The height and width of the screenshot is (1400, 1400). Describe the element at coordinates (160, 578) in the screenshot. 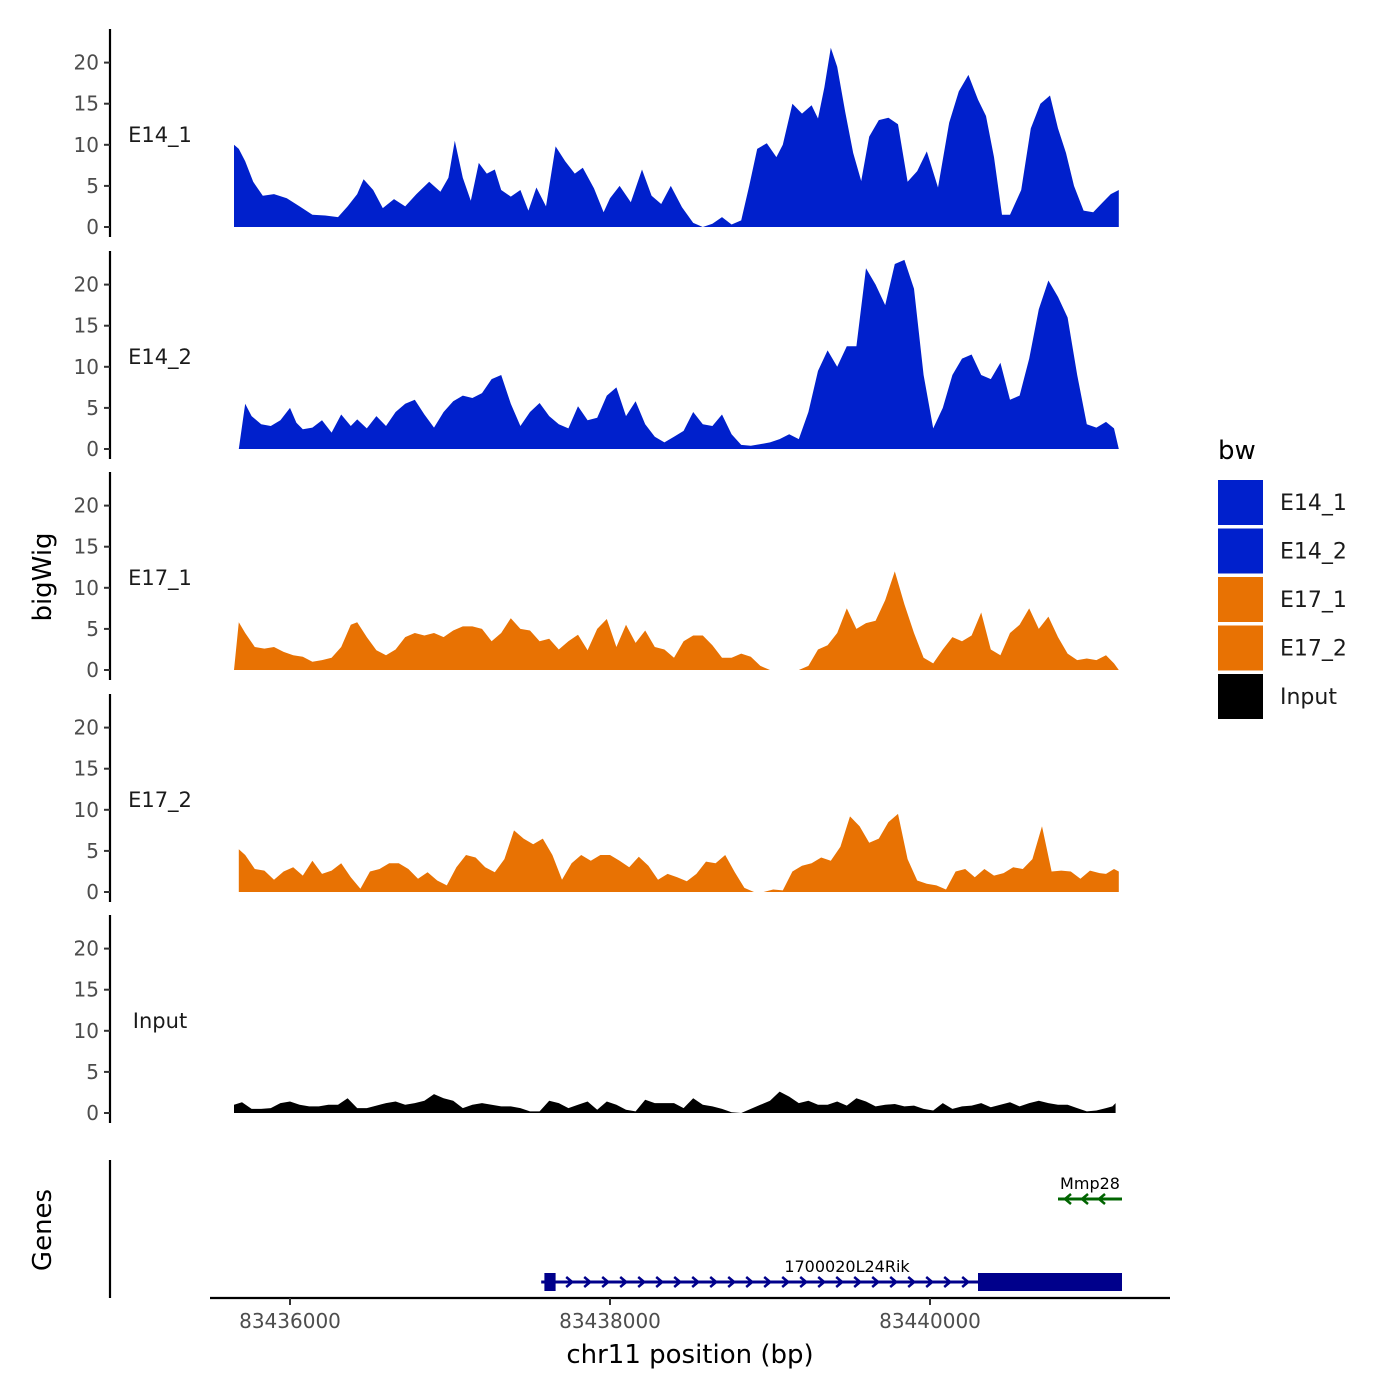

I see `panel-label-E17_1: E17_1` at that location.